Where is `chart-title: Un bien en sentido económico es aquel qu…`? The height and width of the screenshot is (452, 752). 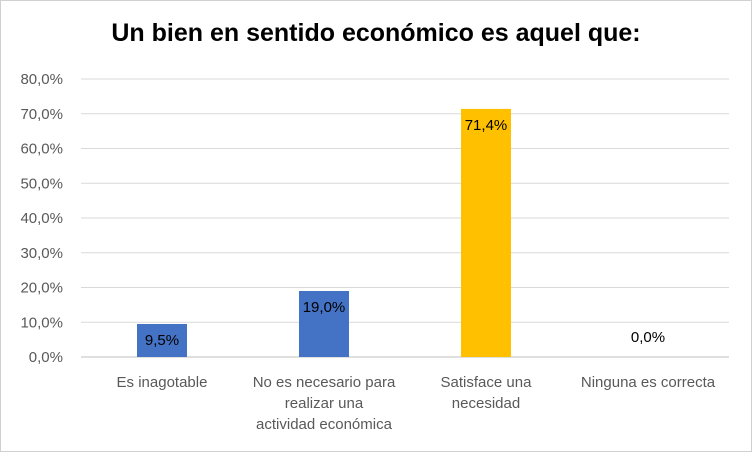
chart-title: Un bien en sentido económico es aquel qu… is located at coordinates (376, 33).